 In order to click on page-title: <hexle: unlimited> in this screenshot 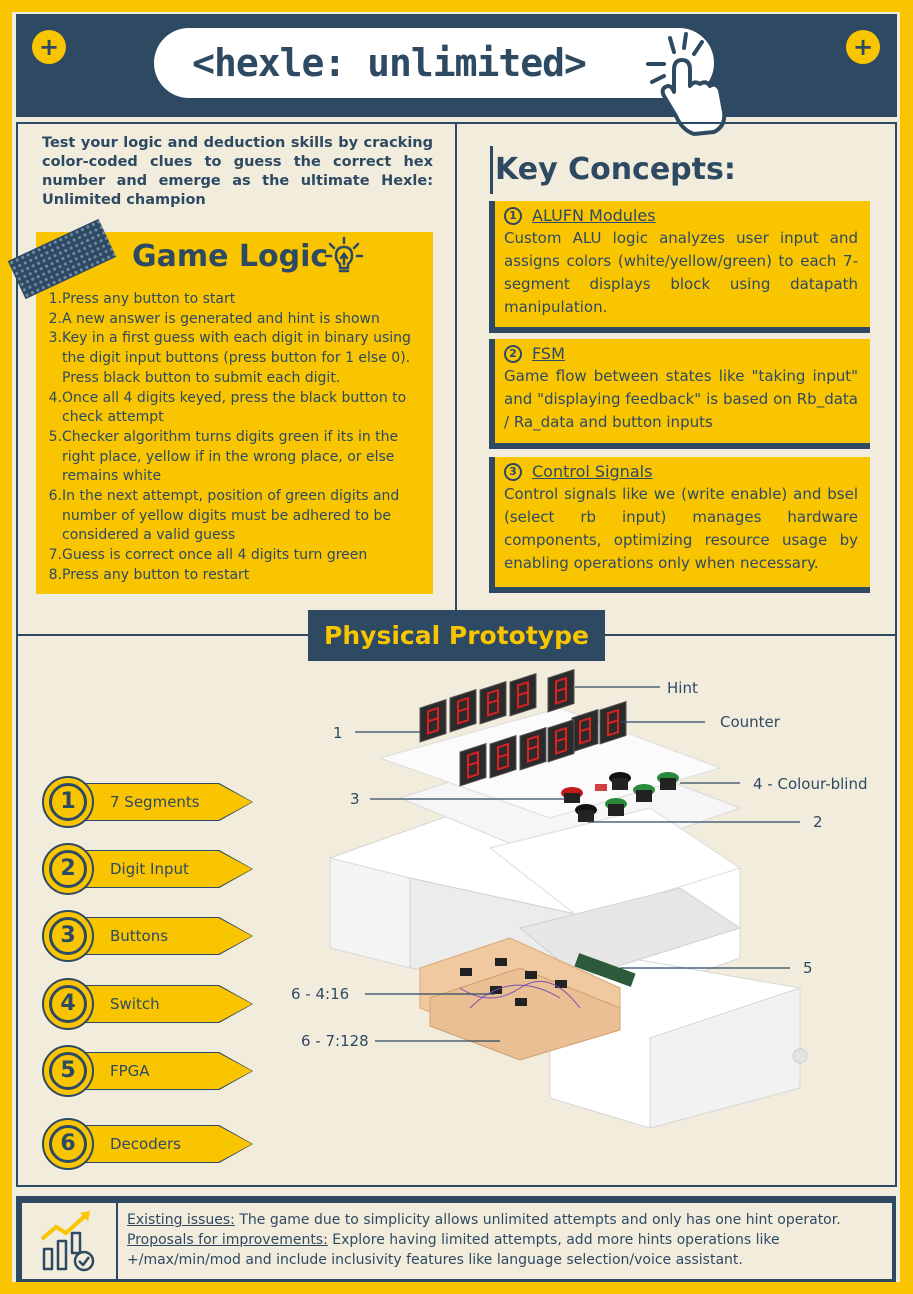, I will do `click(389, 63)`.